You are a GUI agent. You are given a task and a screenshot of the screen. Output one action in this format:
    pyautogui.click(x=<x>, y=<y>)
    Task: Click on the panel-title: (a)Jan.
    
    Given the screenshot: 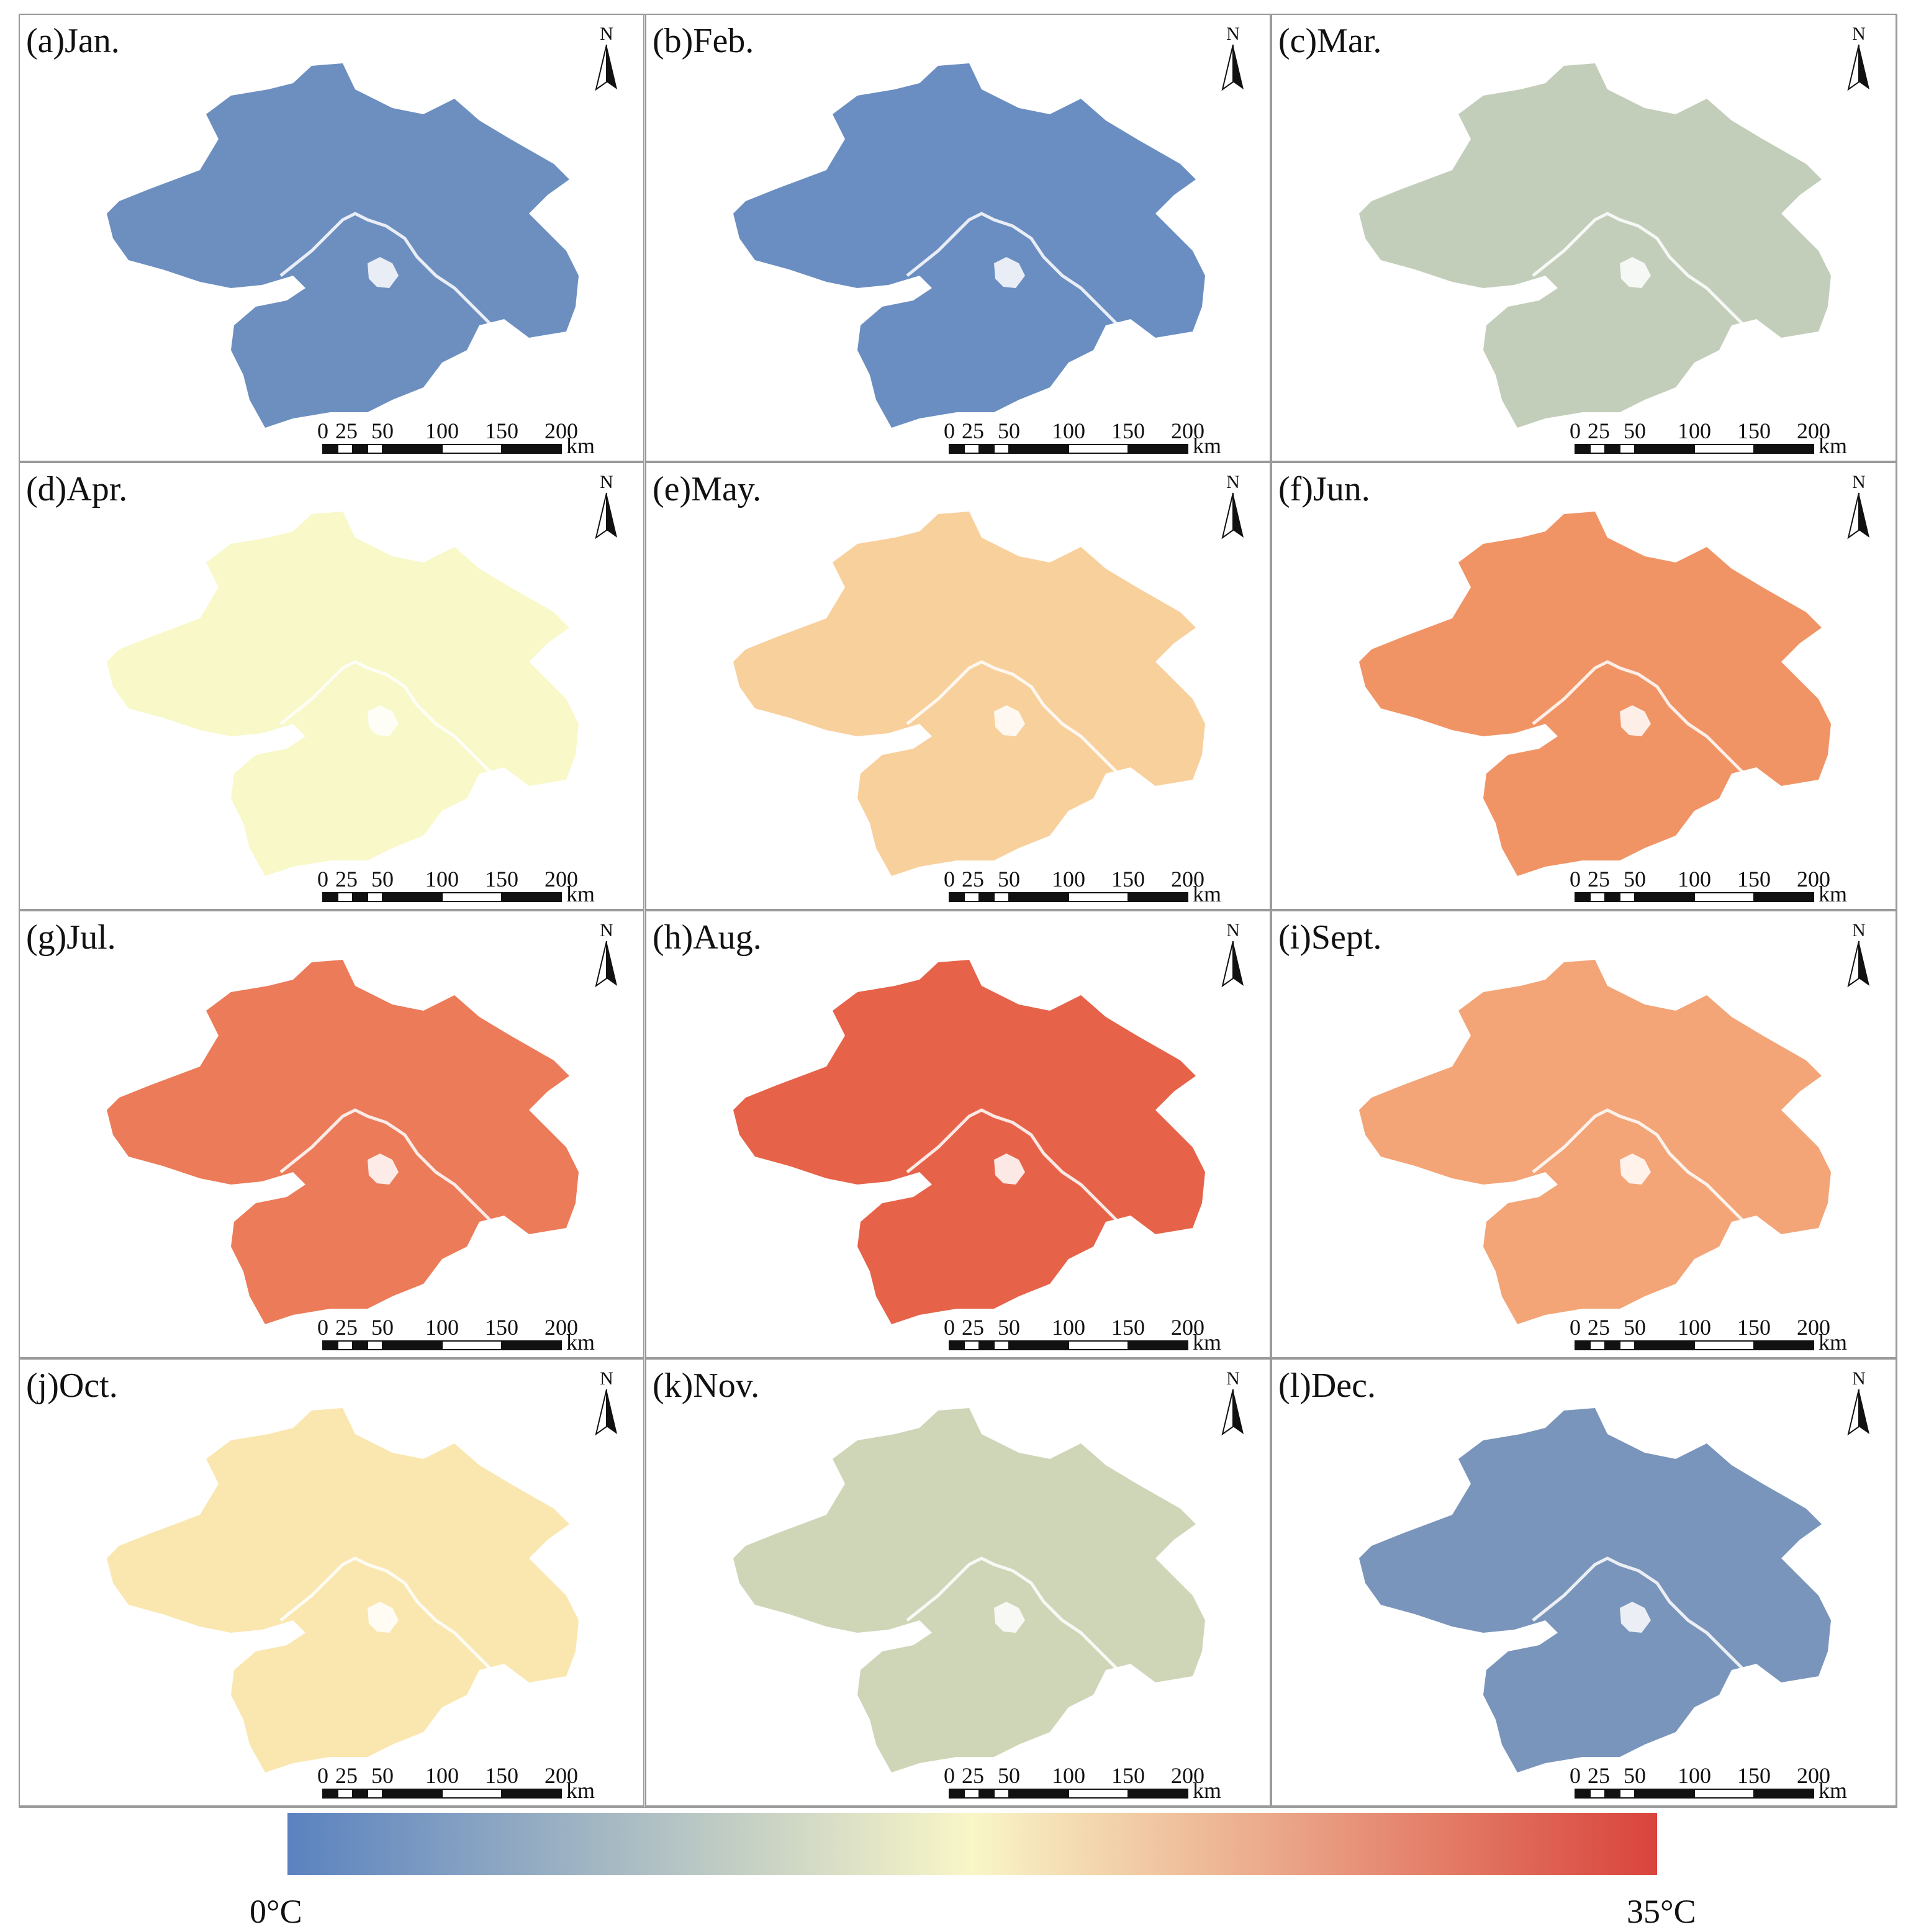 What is the action you would take?
    pyautogui.click(x=73, y=41)
    